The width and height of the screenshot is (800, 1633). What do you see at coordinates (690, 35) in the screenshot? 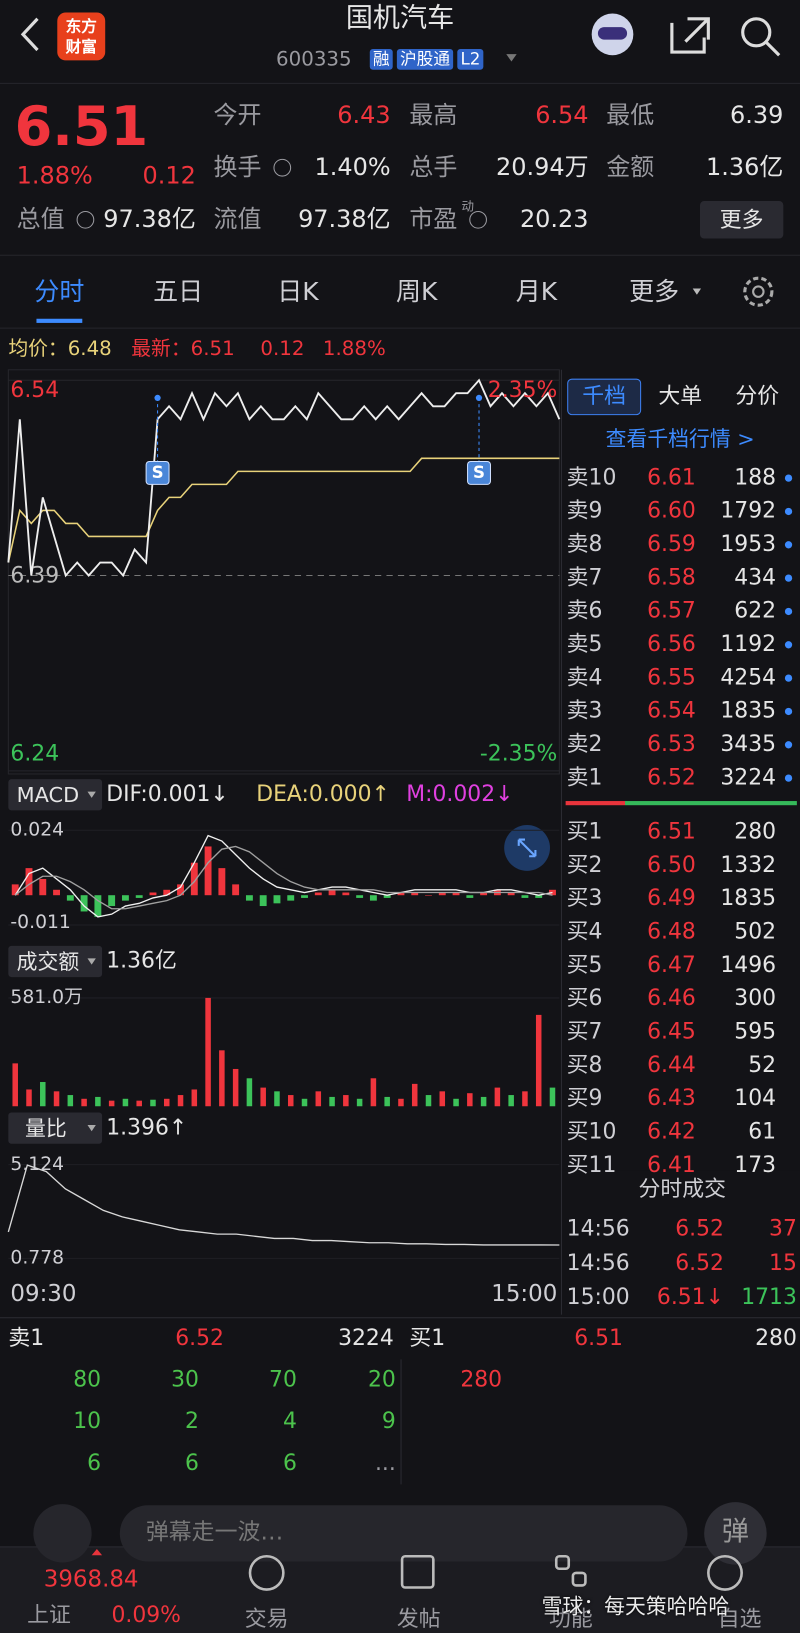
I see `share-icon` at bounding box center [690, 35].